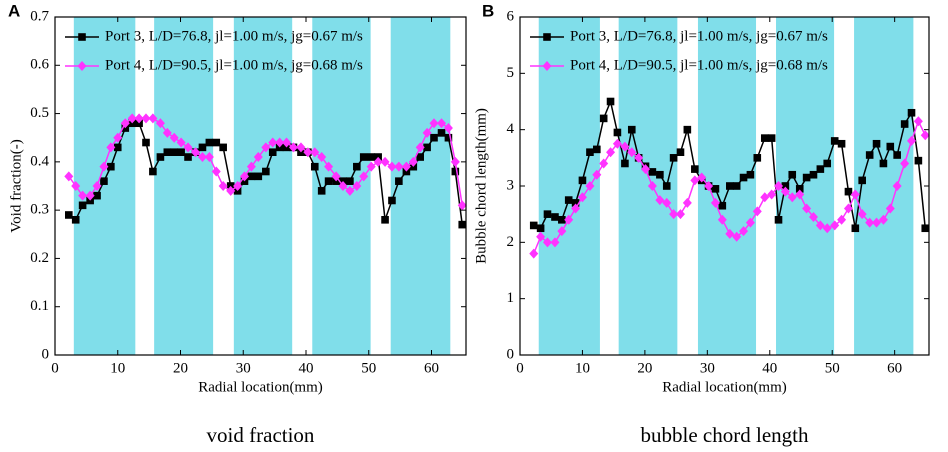  What do you see at coordinates (39, 113) in the screenshot?
I see `y-tick-label: 0.5` at bounding box center [39, 113].